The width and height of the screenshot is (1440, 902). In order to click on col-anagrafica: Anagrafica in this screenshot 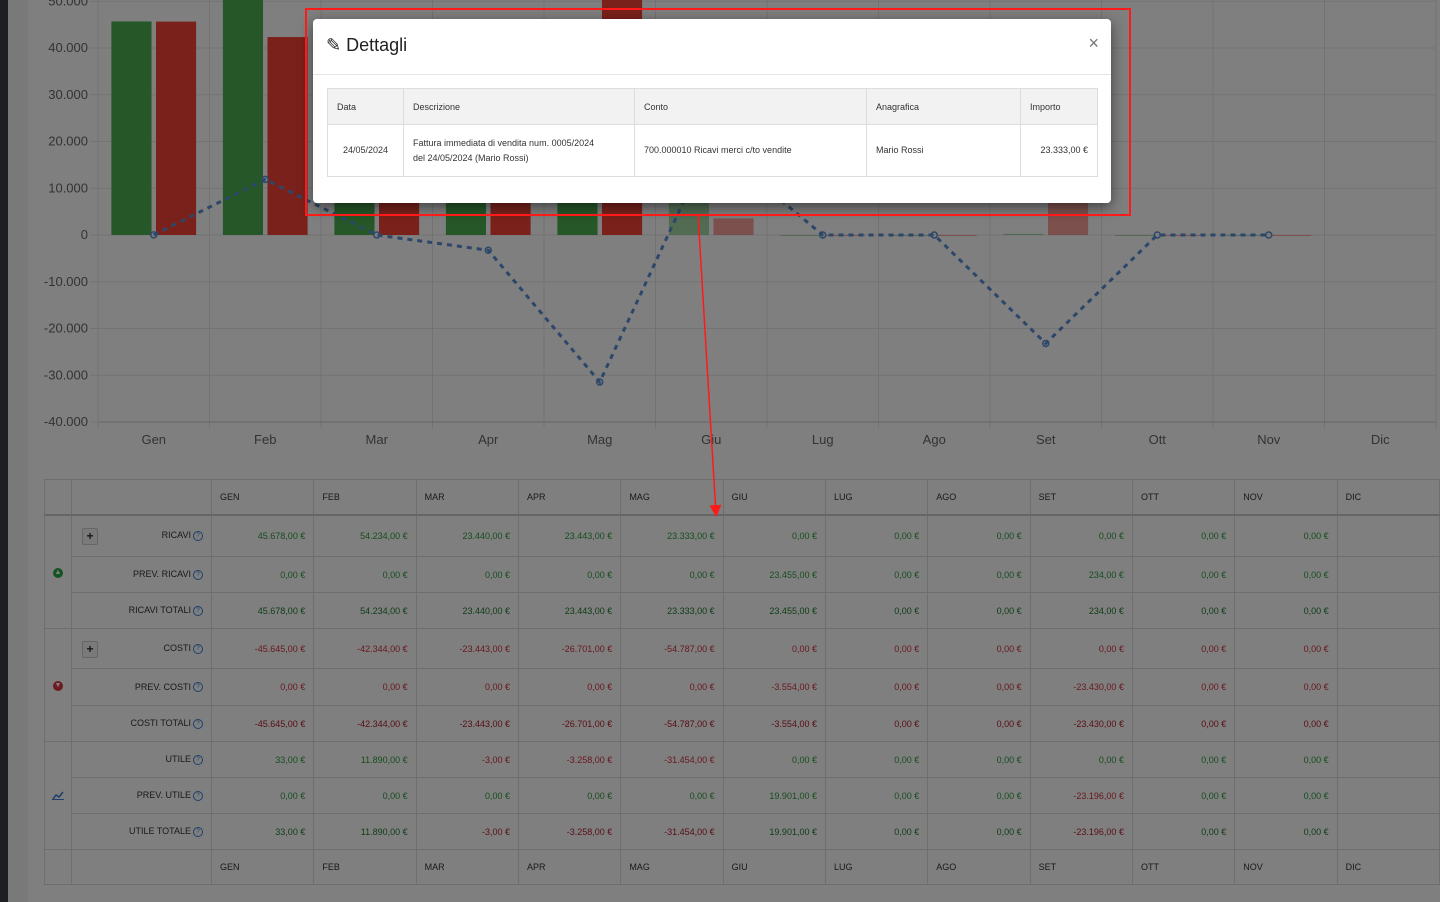, I will do `click(943, 106)`.